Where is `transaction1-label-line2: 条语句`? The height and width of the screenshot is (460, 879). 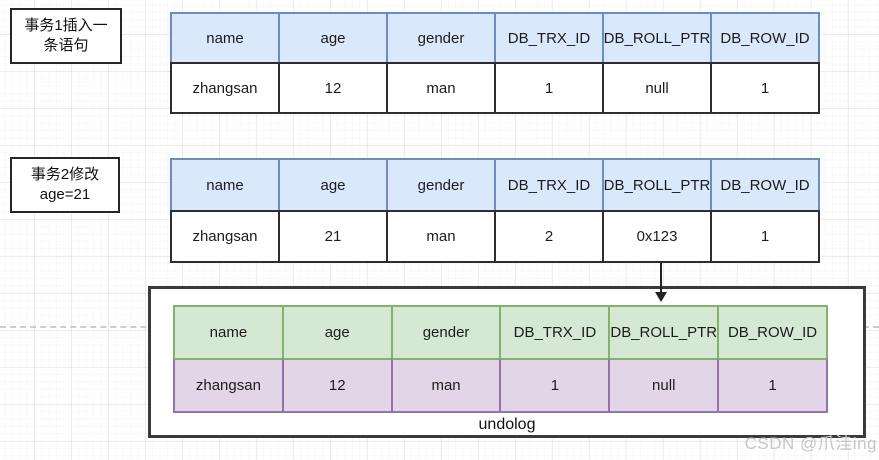 transaction1-label-line2: 条语句 is located at coordinates (66, 45).